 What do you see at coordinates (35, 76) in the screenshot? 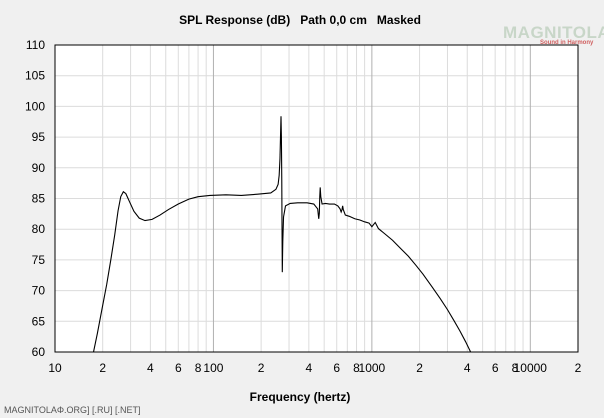
I see `y-tick-label: 105` at bounding box center [35, 76].